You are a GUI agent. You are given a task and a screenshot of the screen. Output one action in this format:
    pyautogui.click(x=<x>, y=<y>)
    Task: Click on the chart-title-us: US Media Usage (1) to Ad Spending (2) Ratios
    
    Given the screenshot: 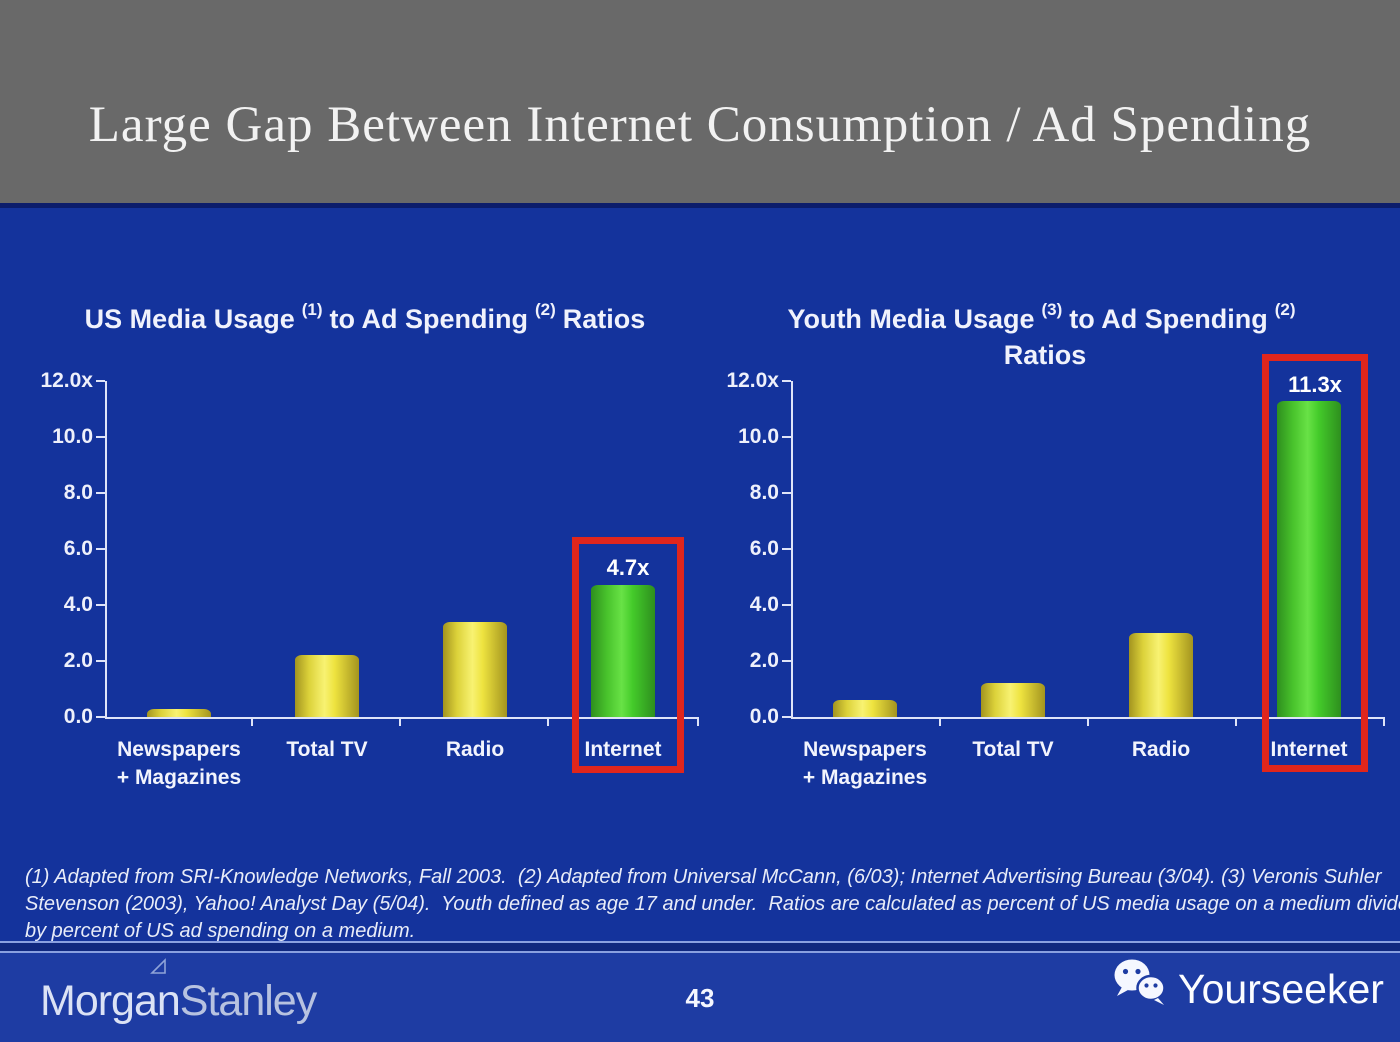 What is the action you would take?
    pyautogui.click(x=365, y=314)
    